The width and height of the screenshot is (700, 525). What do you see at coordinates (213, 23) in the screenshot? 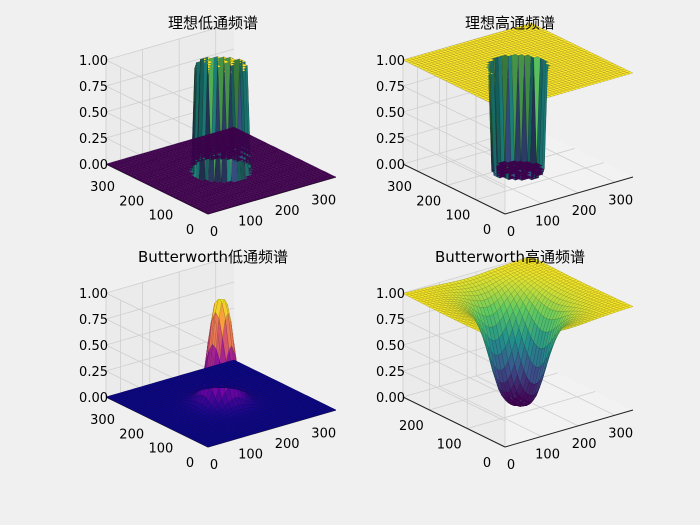
I see `subplot-title: 理想低通频谱` at bounding box center [213, 23].